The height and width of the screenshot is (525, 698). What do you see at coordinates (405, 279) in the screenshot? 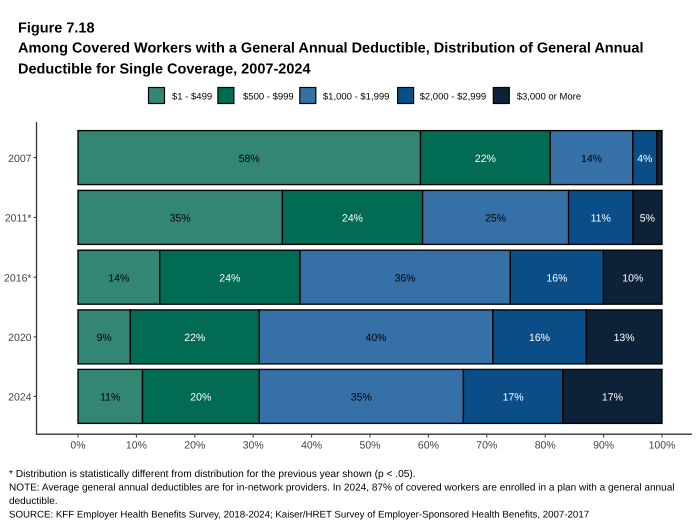
I see `svg-text: 36%` at bounding box center [405, 279].